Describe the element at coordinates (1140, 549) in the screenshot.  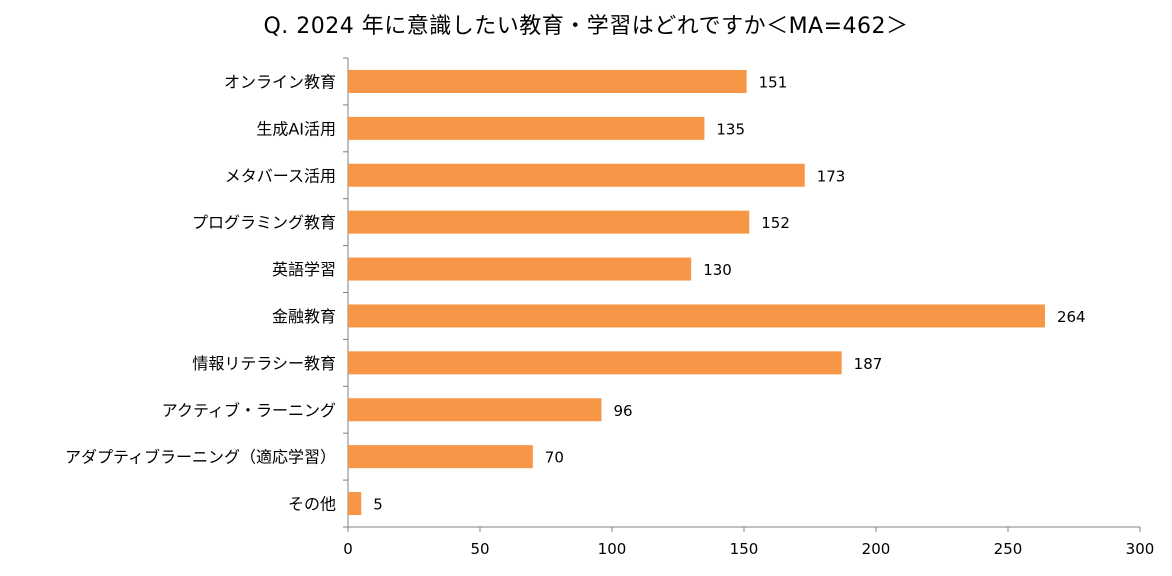
I see `x-tick-label: 300` at that location.